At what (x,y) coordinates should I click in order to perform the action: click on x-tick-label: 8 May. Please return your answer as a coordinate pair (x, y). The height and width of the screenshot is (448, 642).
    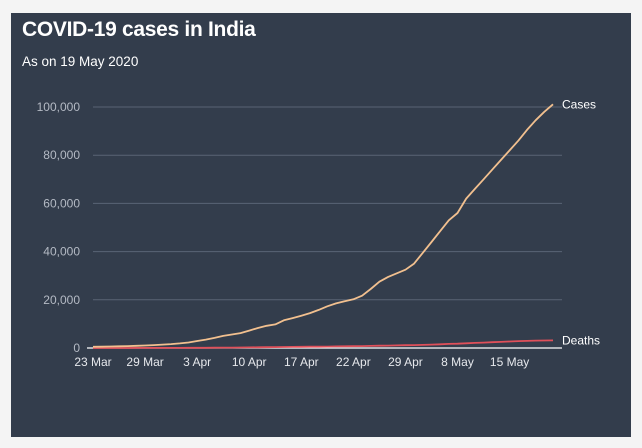
    Looking at the image, I should click on (457, 362).